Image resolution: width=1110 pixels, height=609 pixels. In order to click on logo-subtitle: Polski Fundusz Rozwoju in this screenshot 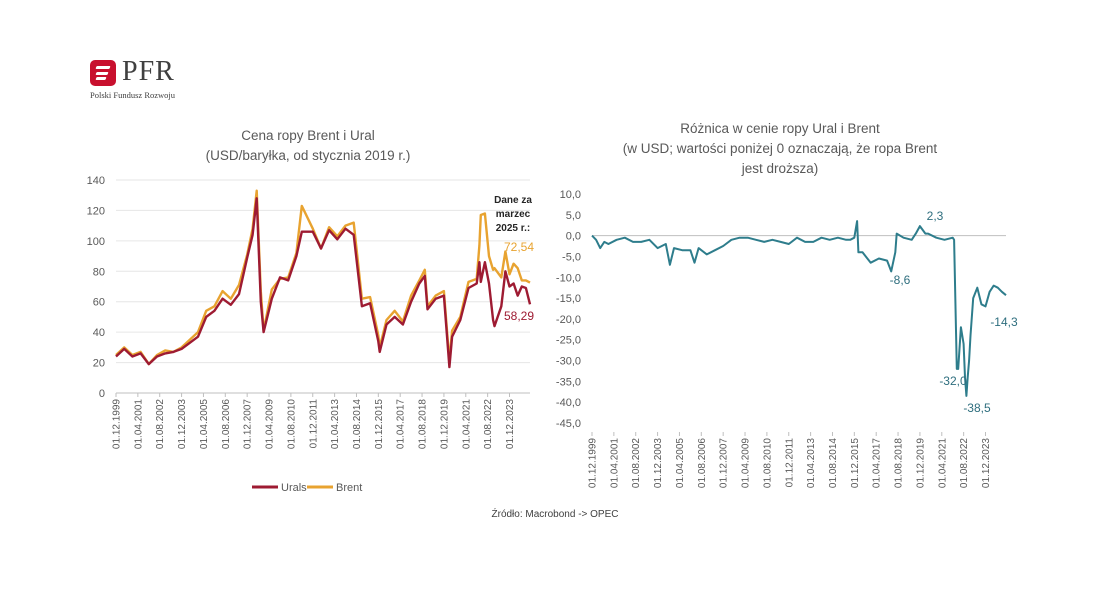, I will do `click(133, 95)`.